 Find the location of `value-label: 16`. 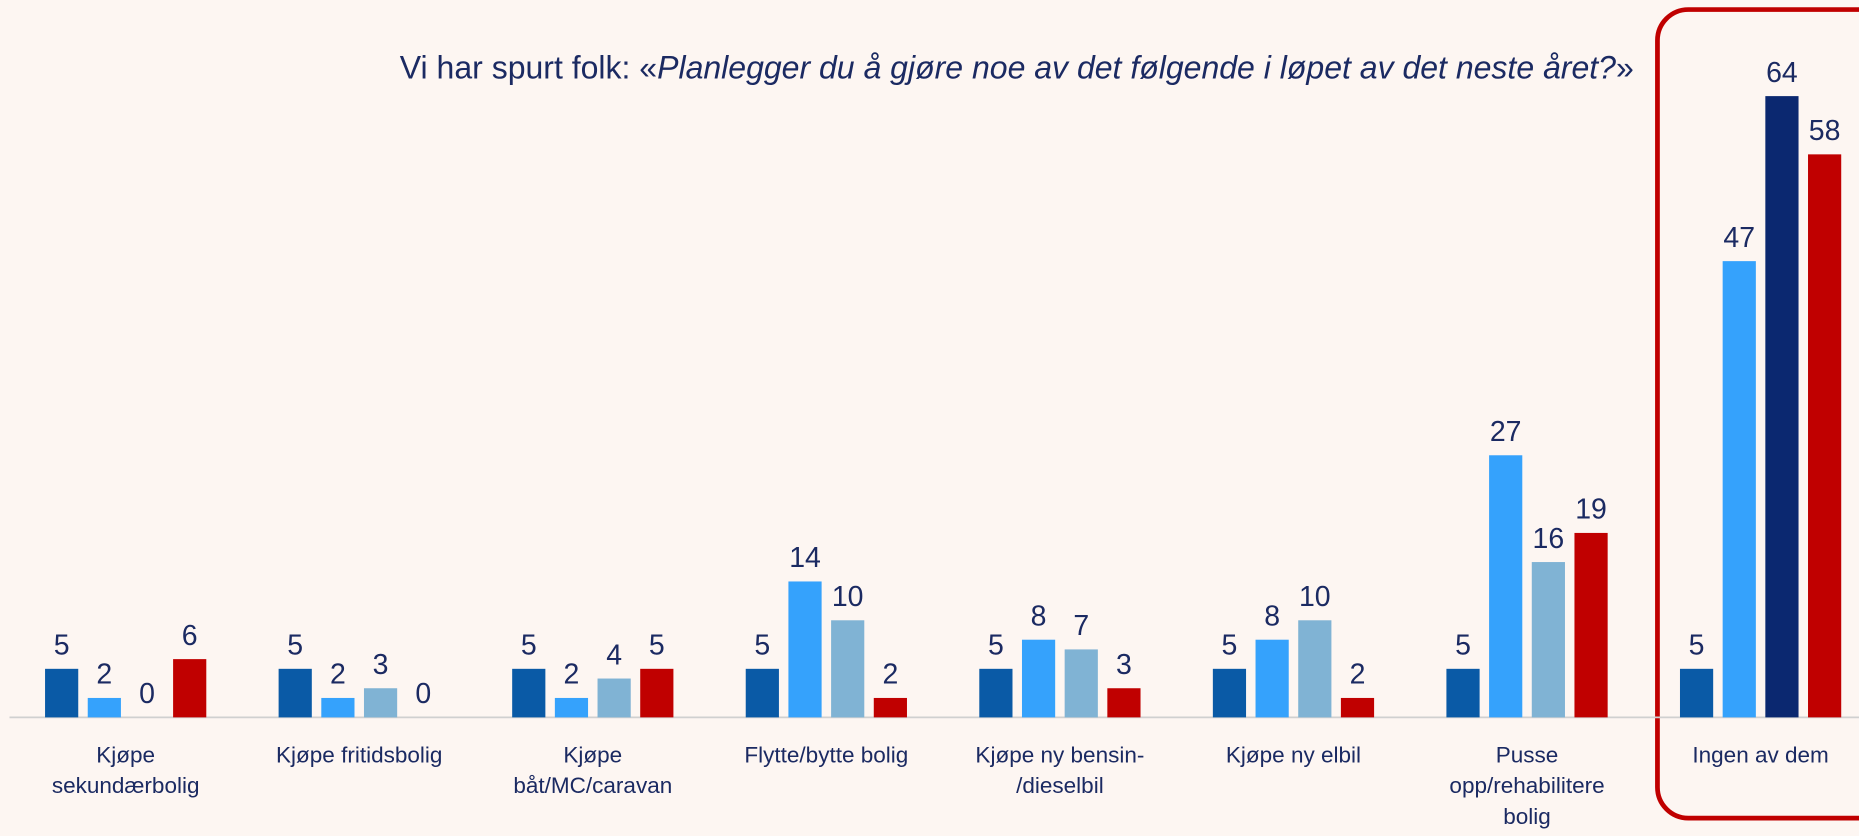

value-label: 16 is located at coordinates (1549, 539).